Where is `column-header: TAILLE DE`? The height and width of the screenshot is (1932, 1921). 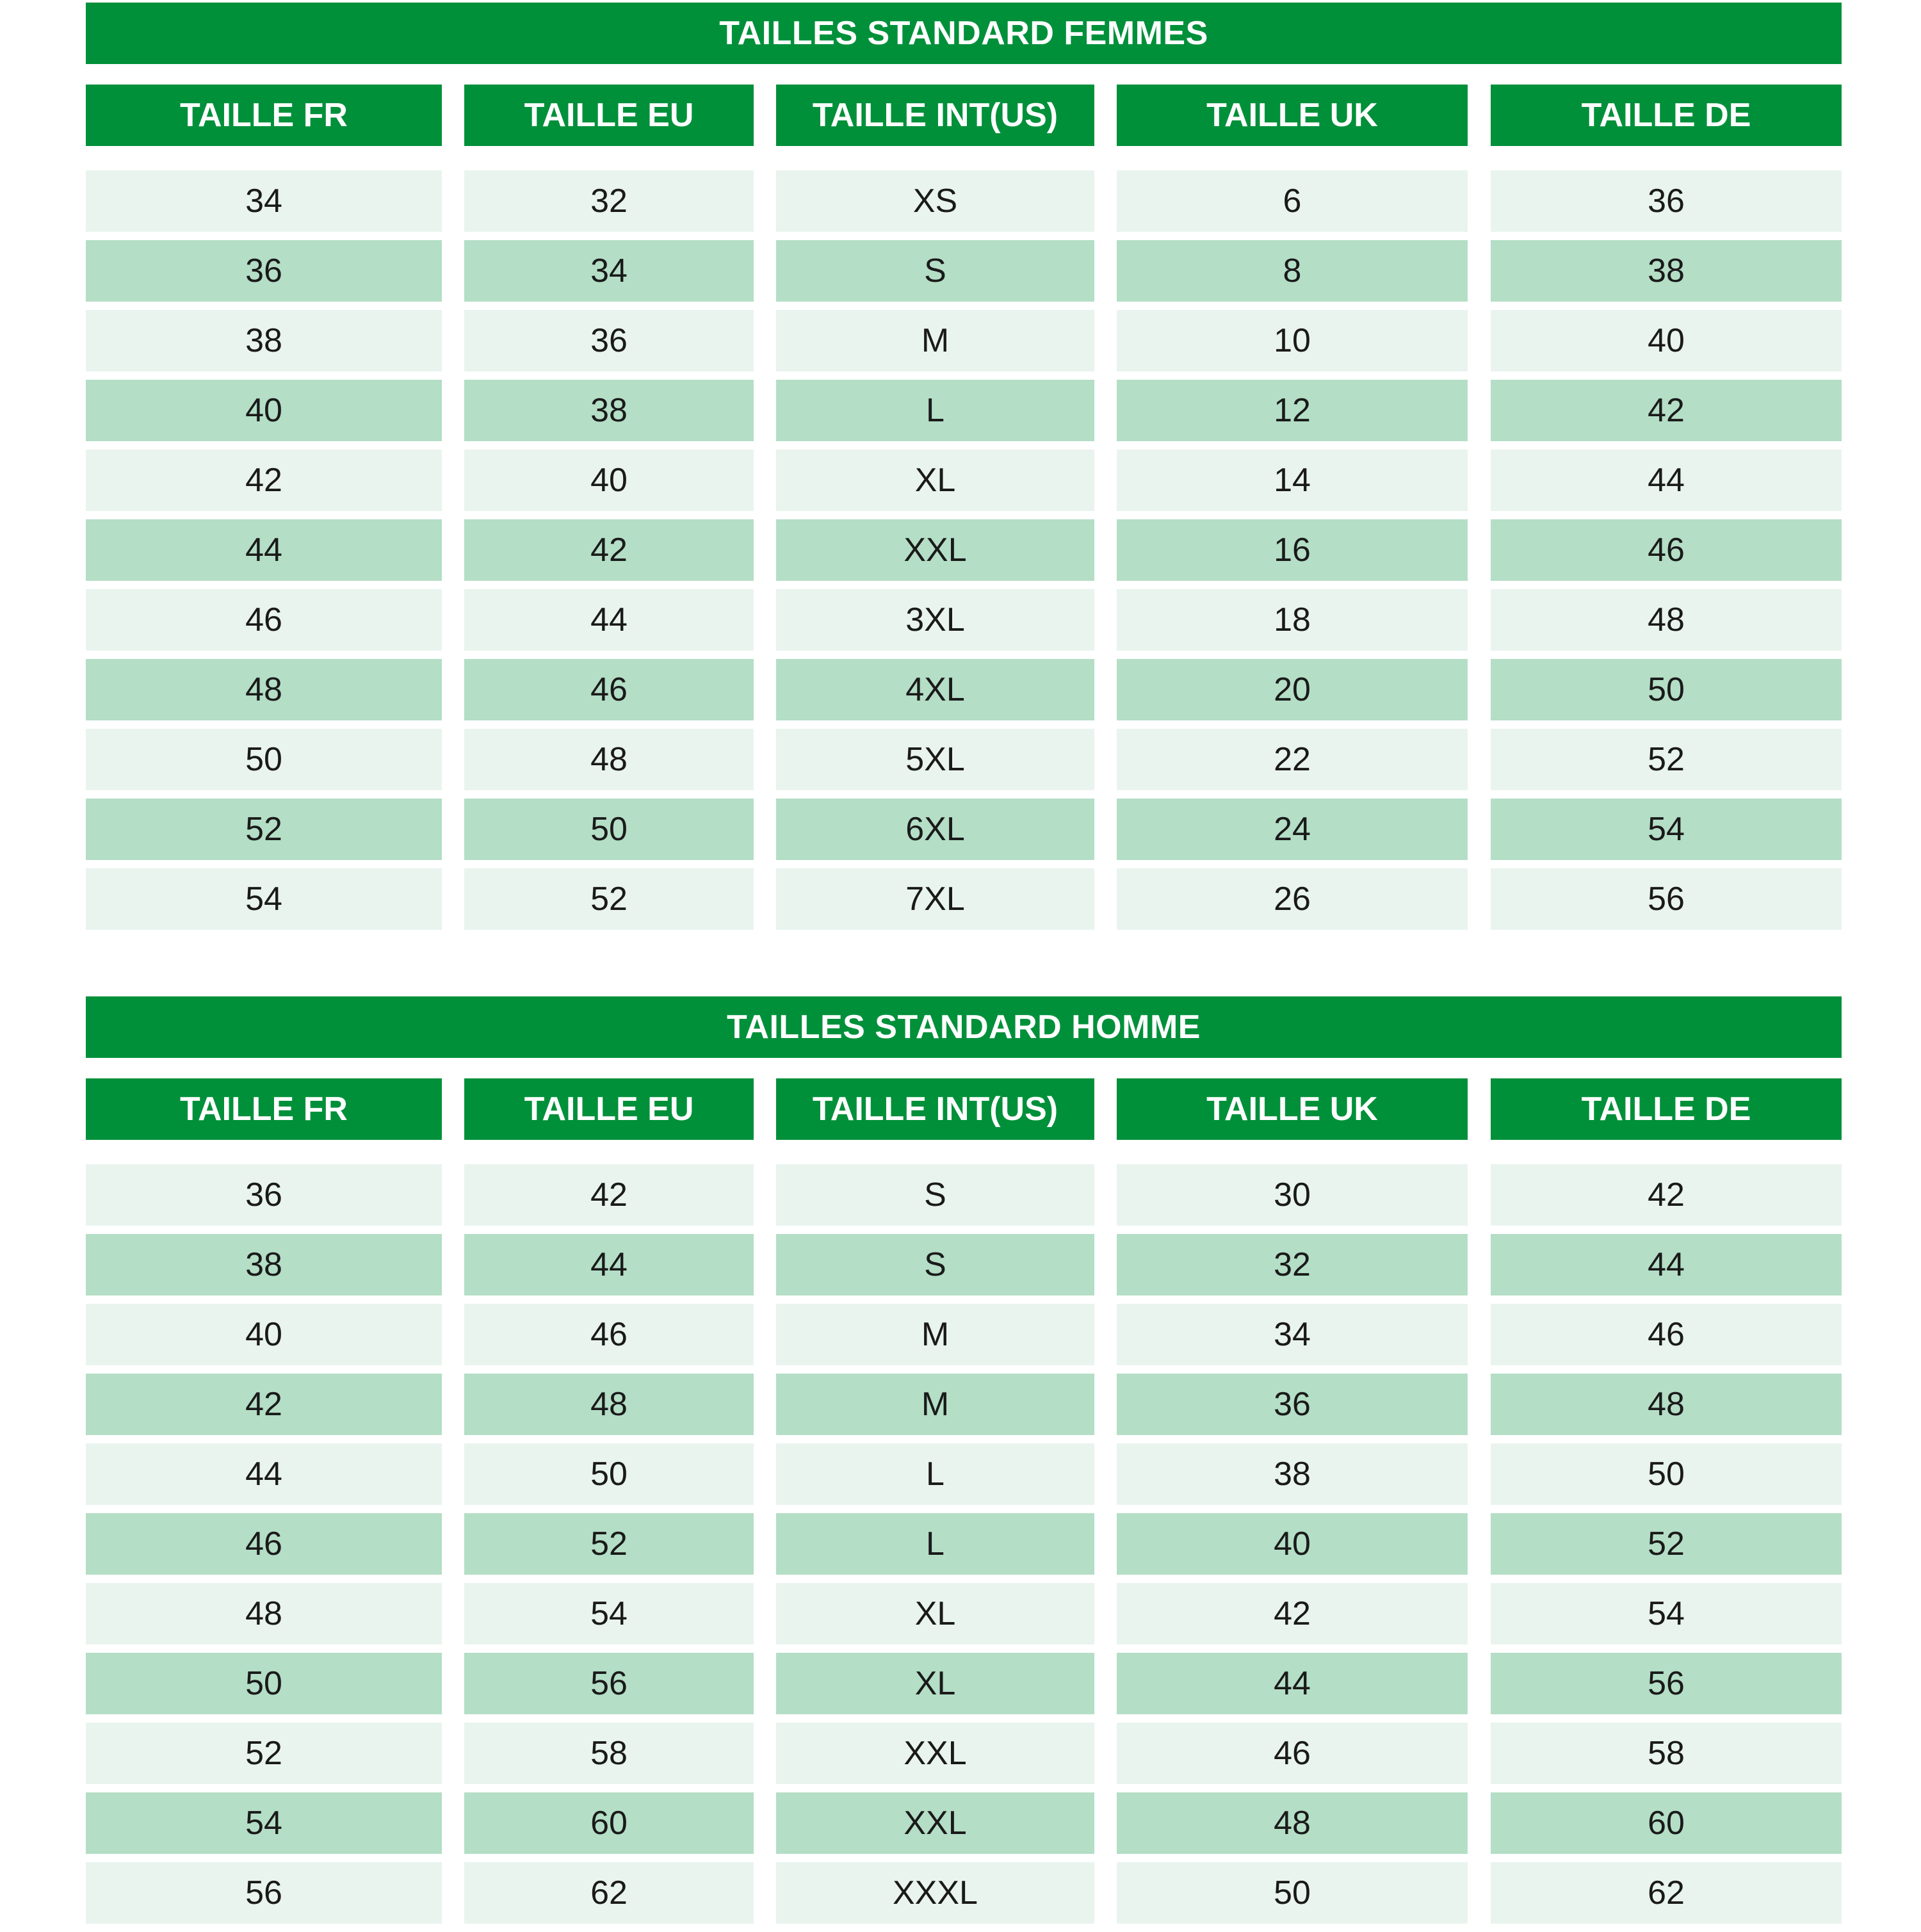
column-header: TAILLE DE is located at coordinates (1666, 116).